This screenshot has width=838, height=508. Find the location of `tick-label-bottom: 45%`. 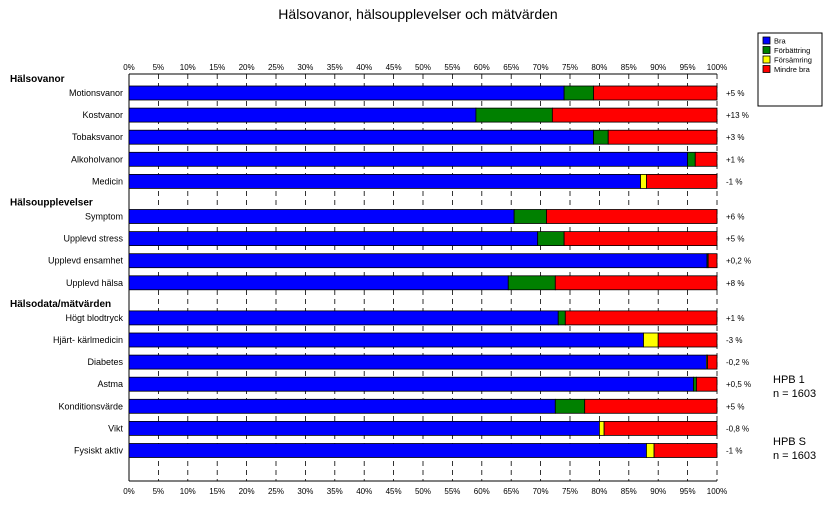

tick-label-bottom: 45% is located at coordinates (394, 491).